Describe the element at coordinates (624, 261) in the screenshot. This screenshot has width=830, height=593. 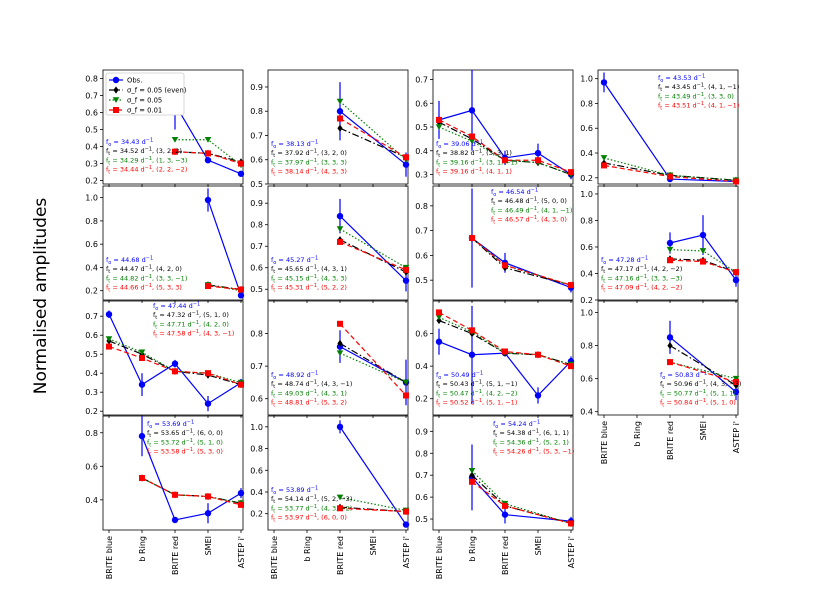
I see `annotation-text: fo = 47.28 d−1` at that location.